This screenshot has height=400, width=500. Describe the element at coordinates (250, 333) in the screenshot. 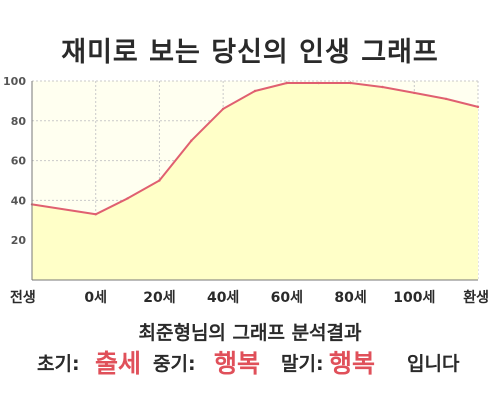

I see `analysis-subtitle: 최준형님의 그래프 분석결과` at that location.